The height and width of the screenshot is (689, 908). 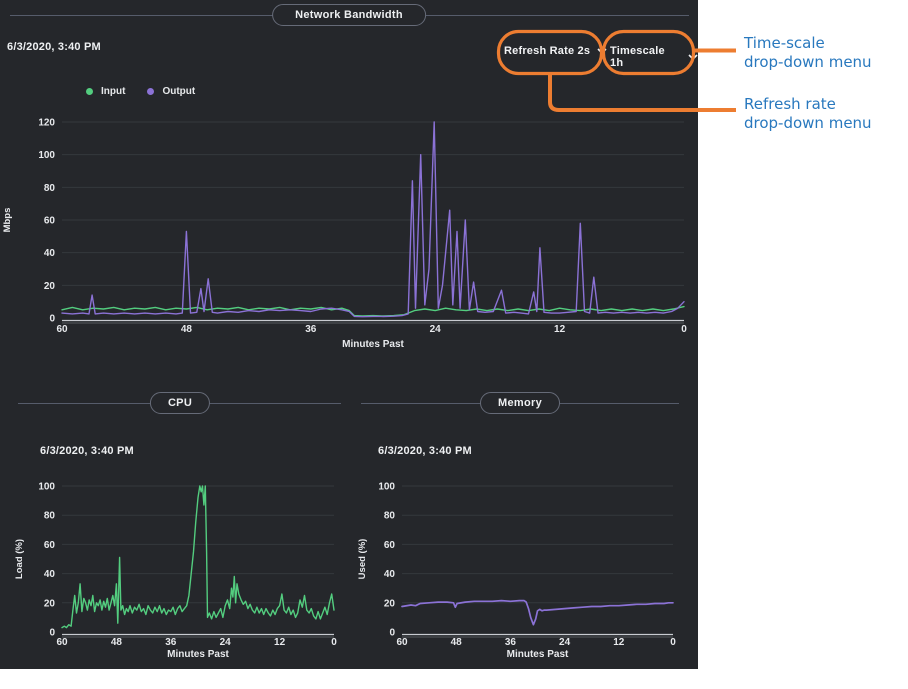 What do you see at coordinates (7, 220) in the screenshot?
I see `network-y-axis-label: Mbps` at bounding box center [7, 220].